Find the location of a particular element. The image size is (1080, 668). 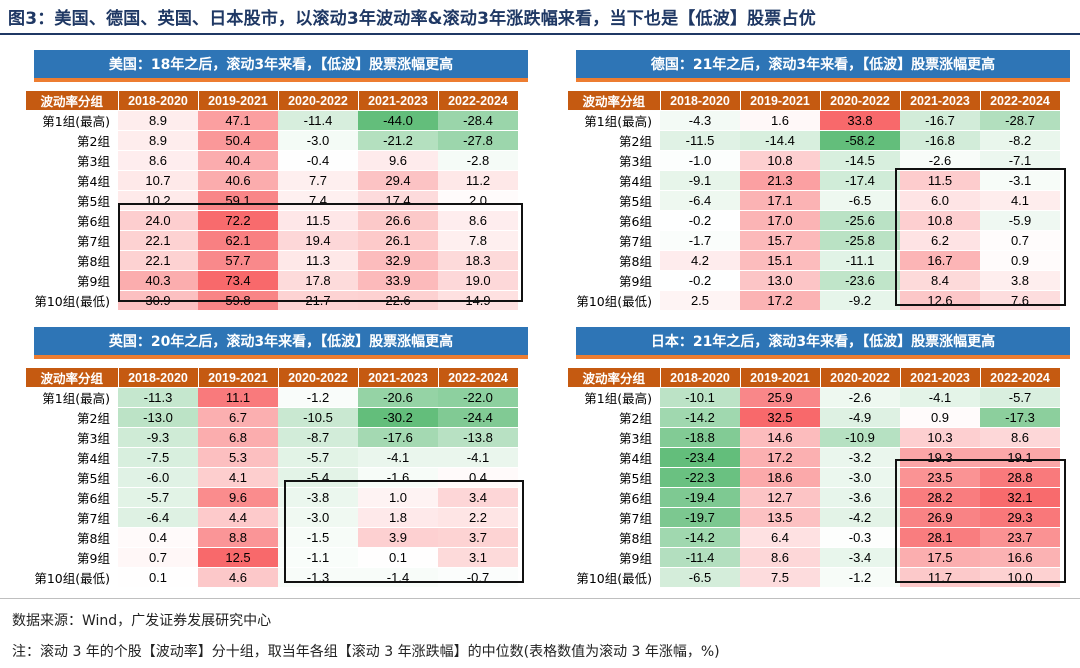

table-row: 第9组 -0.2 13.0 -23.6 8.4 3.8 is located at coordinates (814, 280).